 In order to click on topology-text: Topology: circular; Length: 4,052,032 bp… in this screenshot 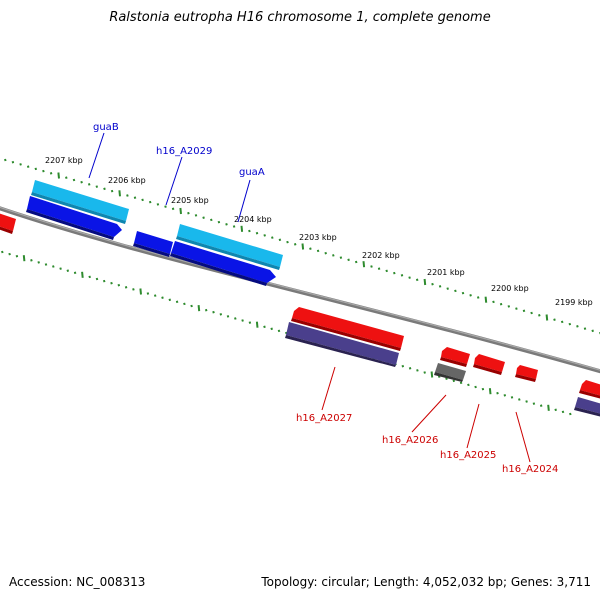, I will do `click(426, 582)`.